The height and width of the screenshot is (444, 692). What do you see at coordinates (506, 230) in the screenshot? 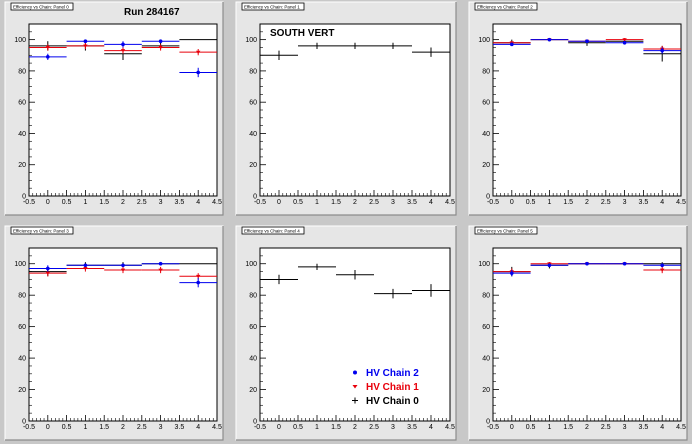
I see `histogram-title: Efficiency vs Chain: Panel 5` at bounding box center [506, 230].